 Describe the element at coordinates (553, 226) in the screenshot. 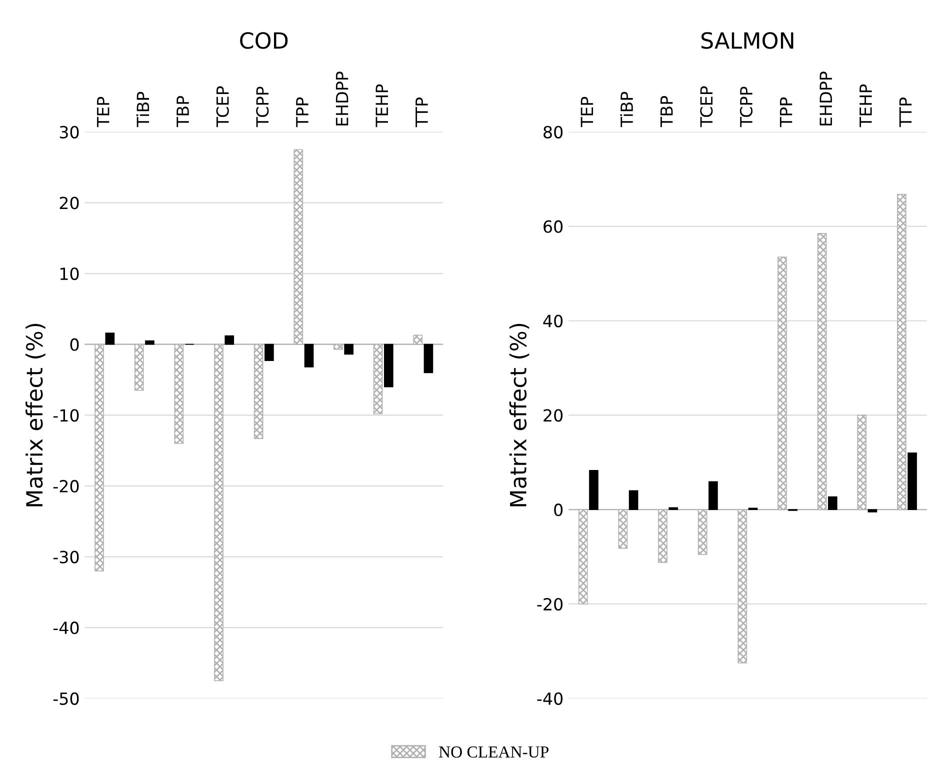

I see `y-tick-label: 60` at that location.